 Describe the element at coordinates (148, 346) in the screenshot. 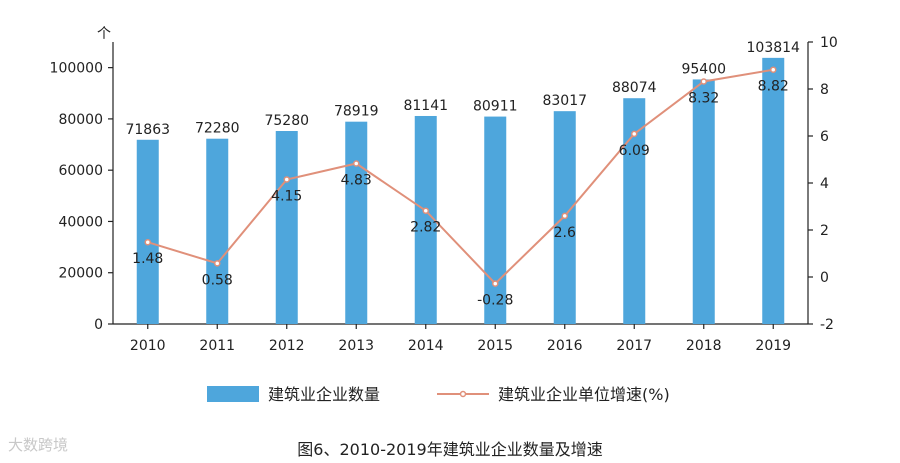

I see `x-tick-label: 2010` at that location.